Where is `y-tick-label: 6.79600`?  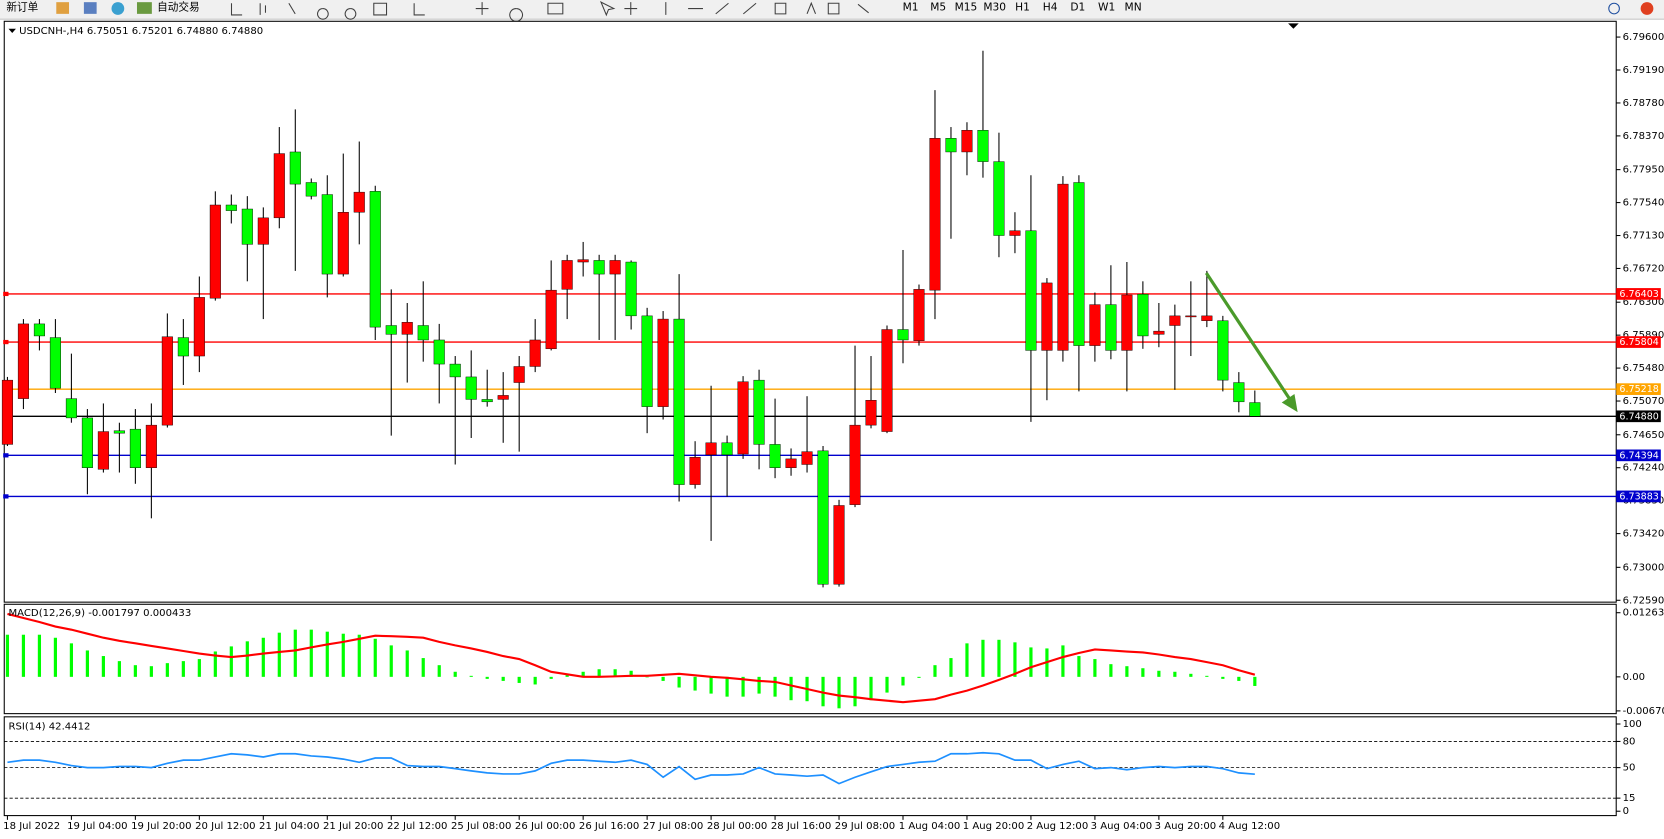 y-tick-label: 6.79600 is located at coordinates (1643, 37).